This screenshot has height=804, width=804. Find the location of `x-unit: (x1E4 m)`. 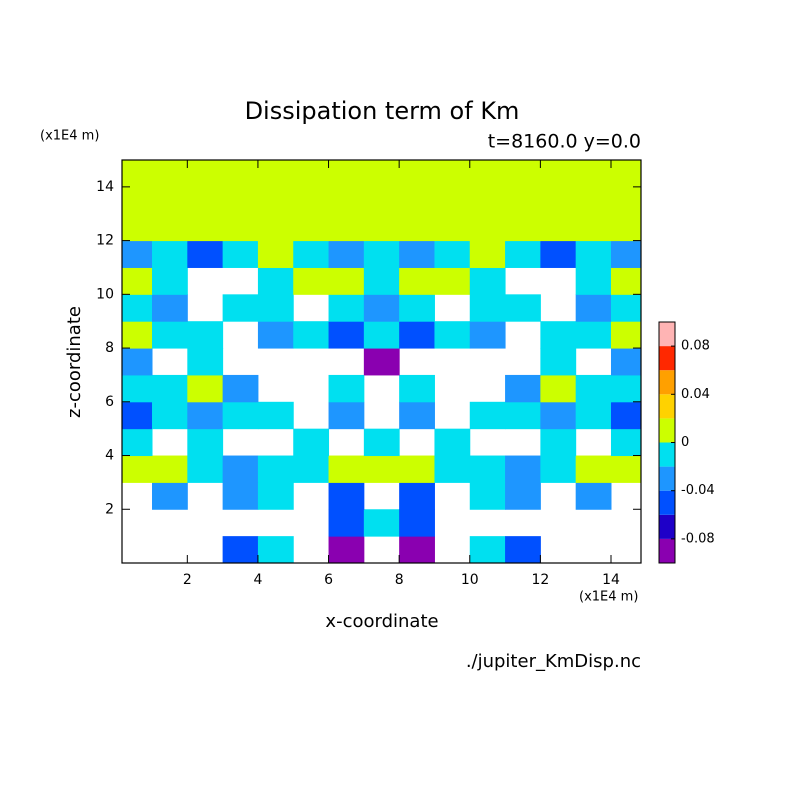

x-unit: (x1E4 m) is located at coordinates (608, 597).